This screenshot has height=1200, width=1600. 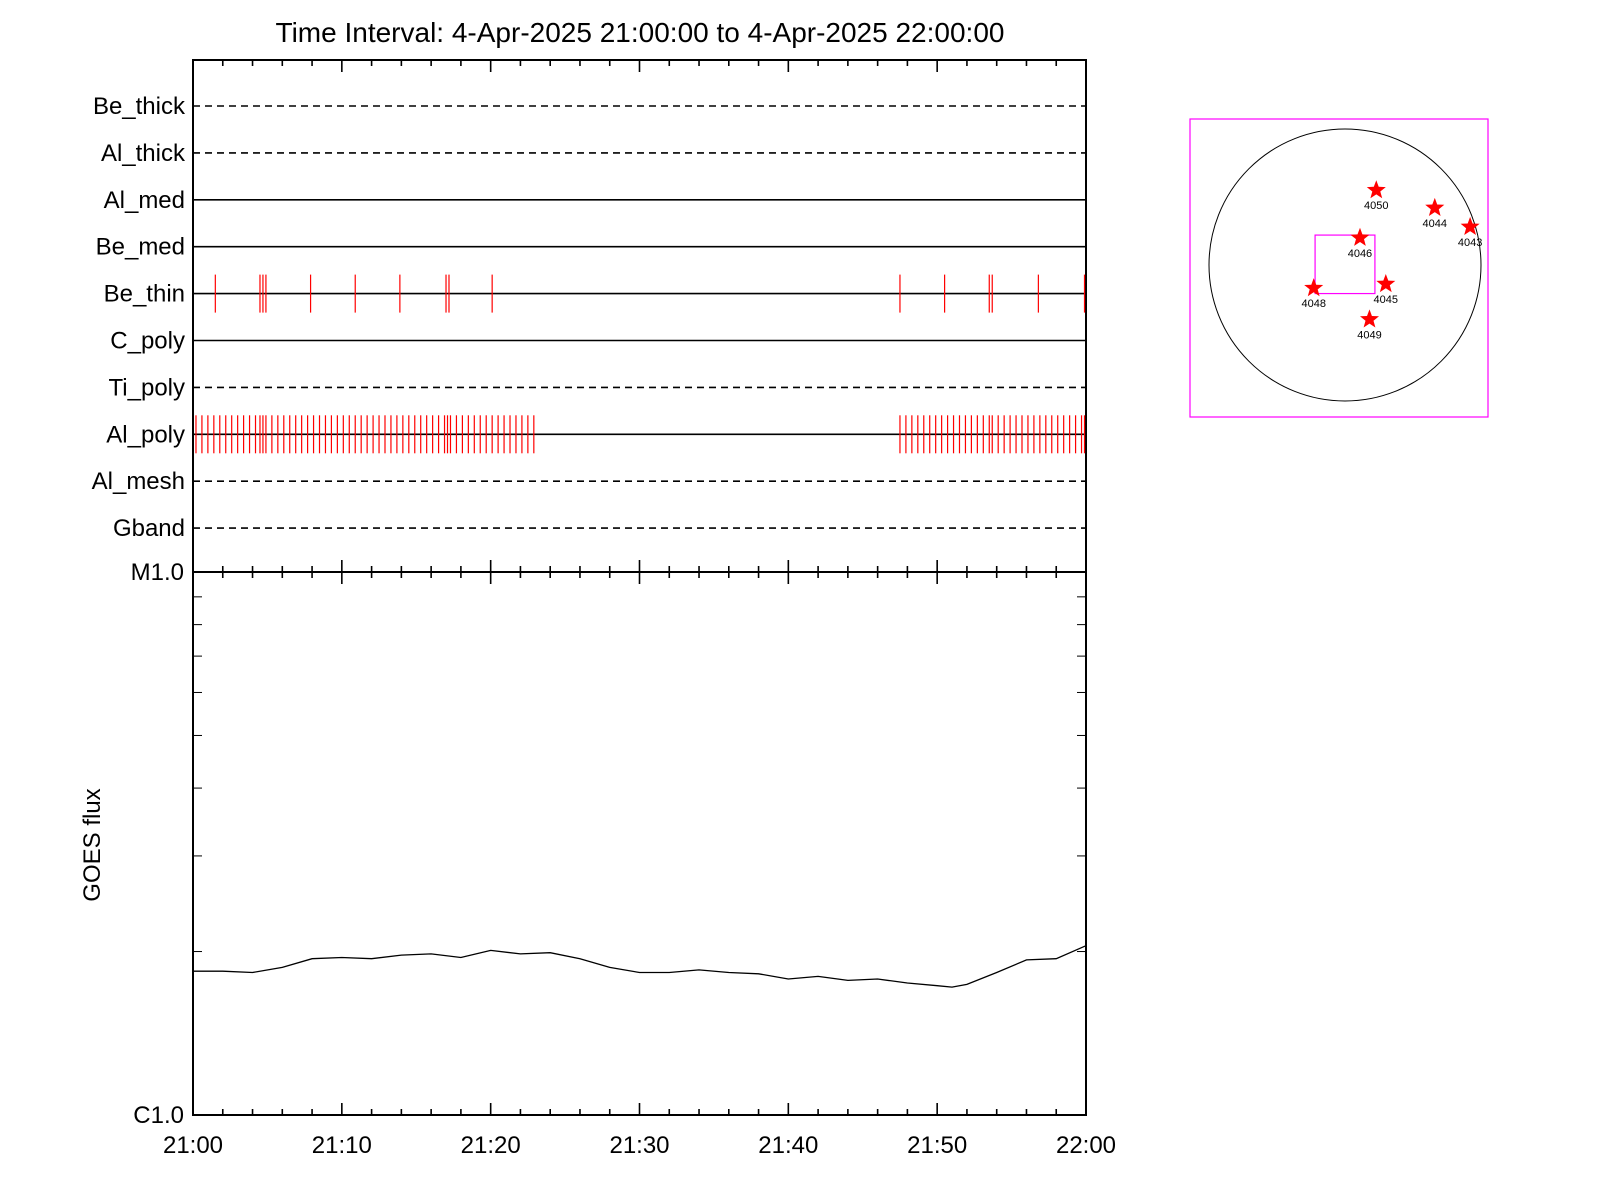 What do you see at coordinates (138, 481) in the screenshot?
I see `filter-label: Al_mesh` at bounding box center [138, 481].